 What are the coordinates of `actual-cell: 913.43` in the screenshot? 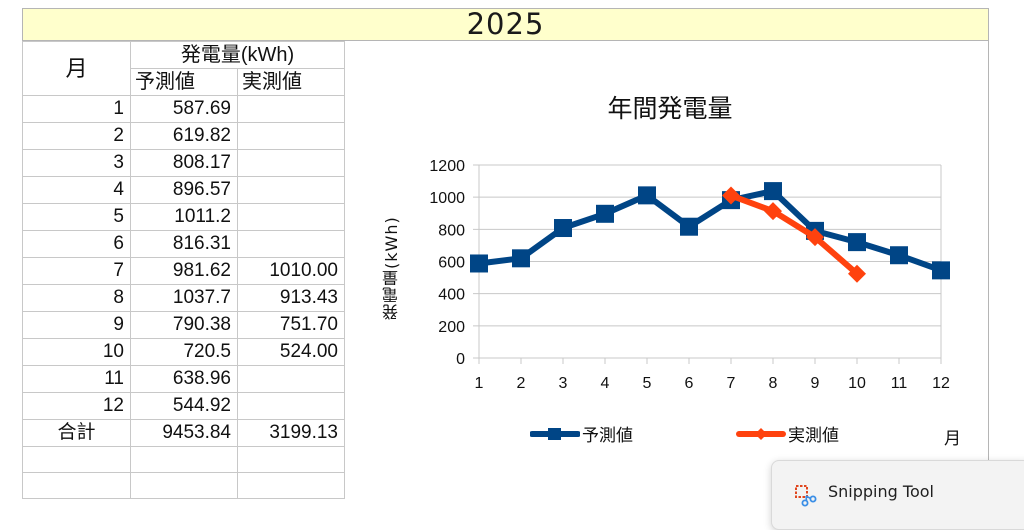 It's located at (291, 298).